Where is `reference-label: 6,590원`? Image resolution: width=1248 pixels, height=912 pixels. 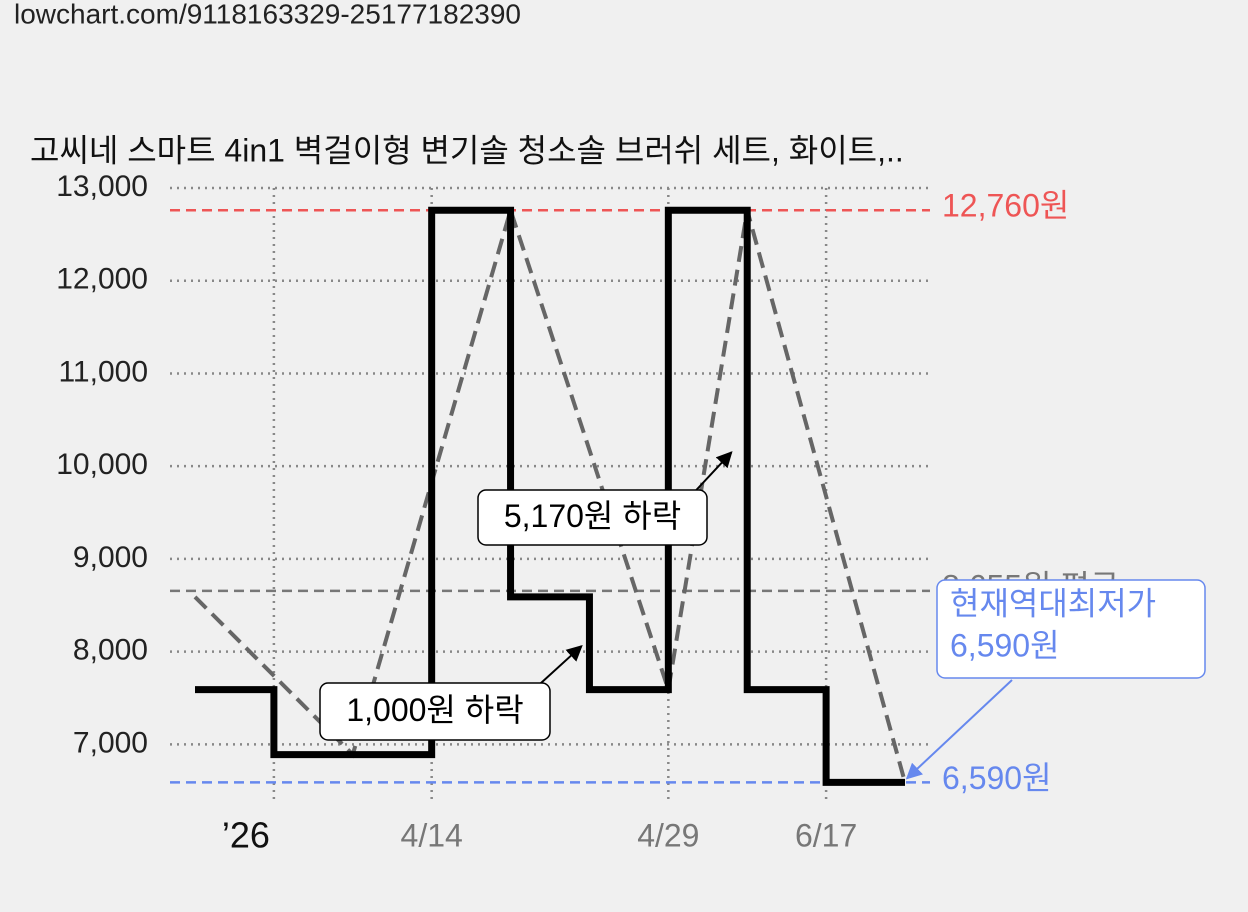 reference-label: 6,590원 is located at coordinates (997, 778).